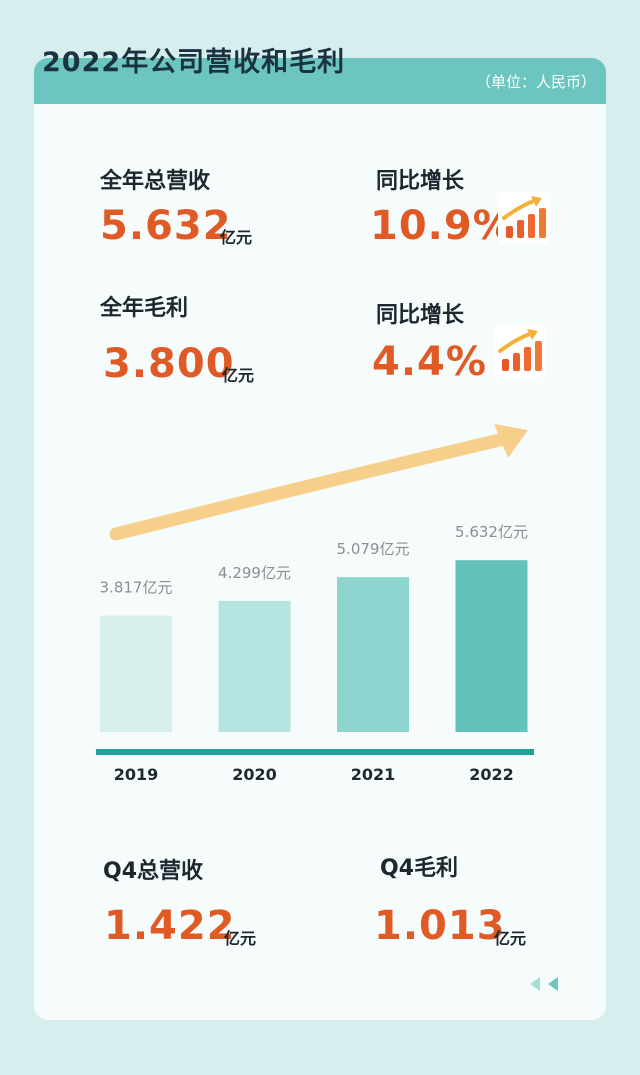 The height and width of the screenshot is (1075, 640). I want to click on bar-value-label: 5.079亿元, so click(373, 549).